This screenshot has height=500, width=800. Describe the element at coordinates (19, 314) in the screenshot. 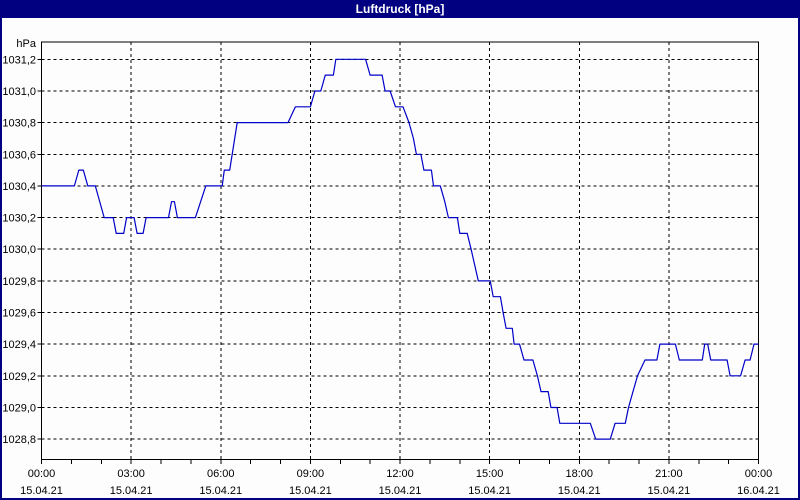

I see `y-axis-tick-label: 1029,6` at that location.